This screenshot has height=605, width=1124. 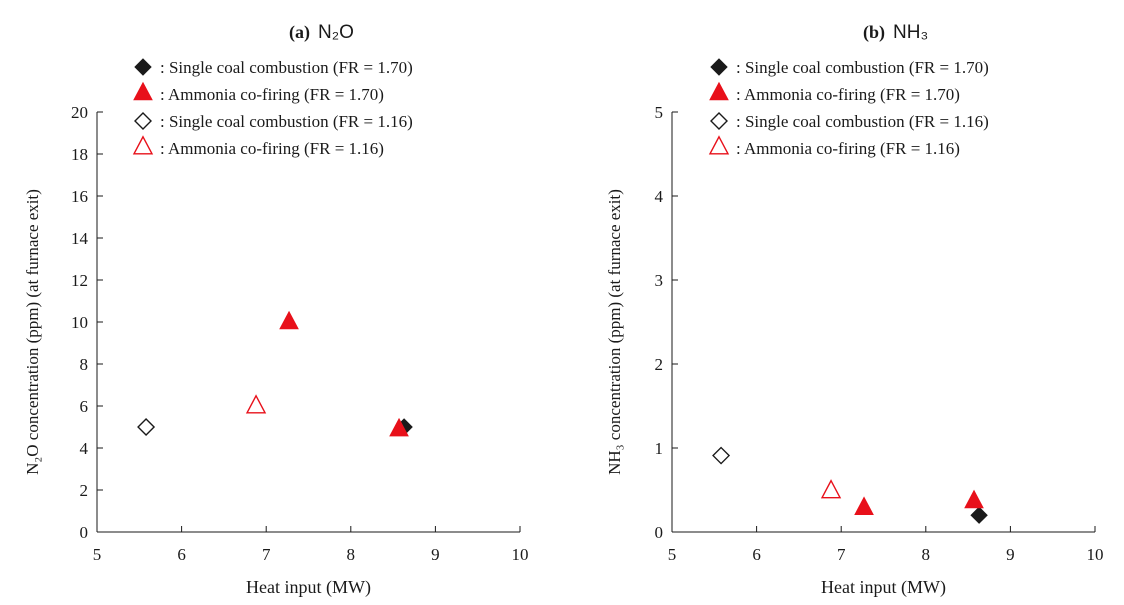 I want to click on y-tick-label: 10, so click(x=79, y=322).